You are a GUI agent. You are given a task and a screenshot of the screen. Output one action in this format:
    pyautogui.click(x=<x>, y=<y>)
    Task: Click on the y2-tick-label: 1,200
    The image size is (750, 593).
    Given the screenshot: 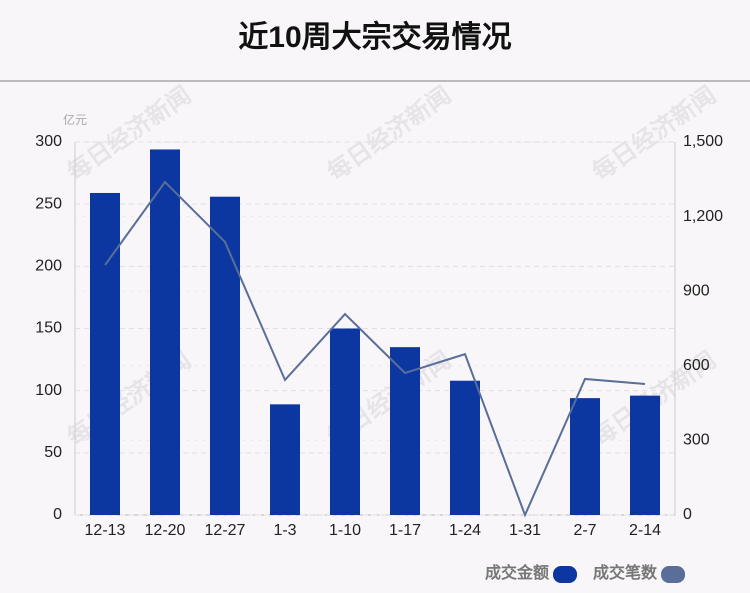 What is the action you would take?
    pyautogui.click(x=703, y=216)
    